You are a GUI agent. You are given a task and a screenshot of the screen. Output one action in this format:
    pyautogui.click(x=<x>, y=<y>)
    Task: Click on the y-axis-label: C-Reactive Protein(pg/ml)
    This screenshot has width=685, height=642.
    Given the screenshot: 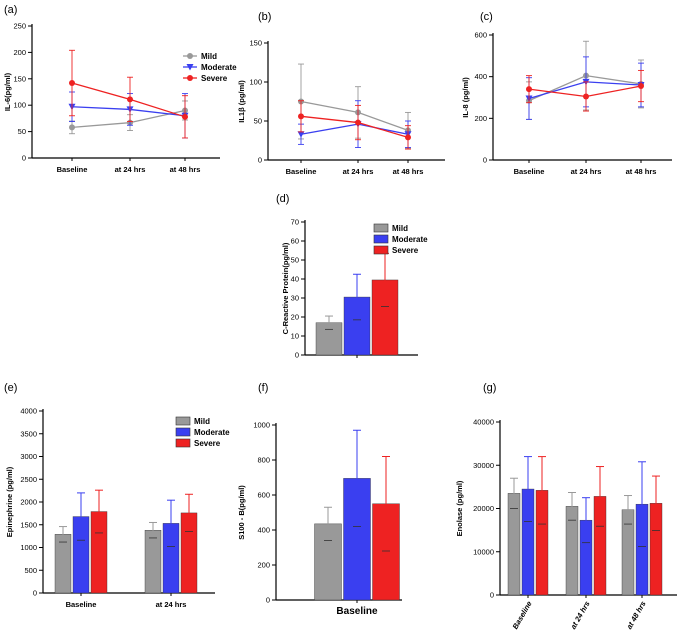 What is the action you would take?
    pyautogui.click(x=285, y=288)
    